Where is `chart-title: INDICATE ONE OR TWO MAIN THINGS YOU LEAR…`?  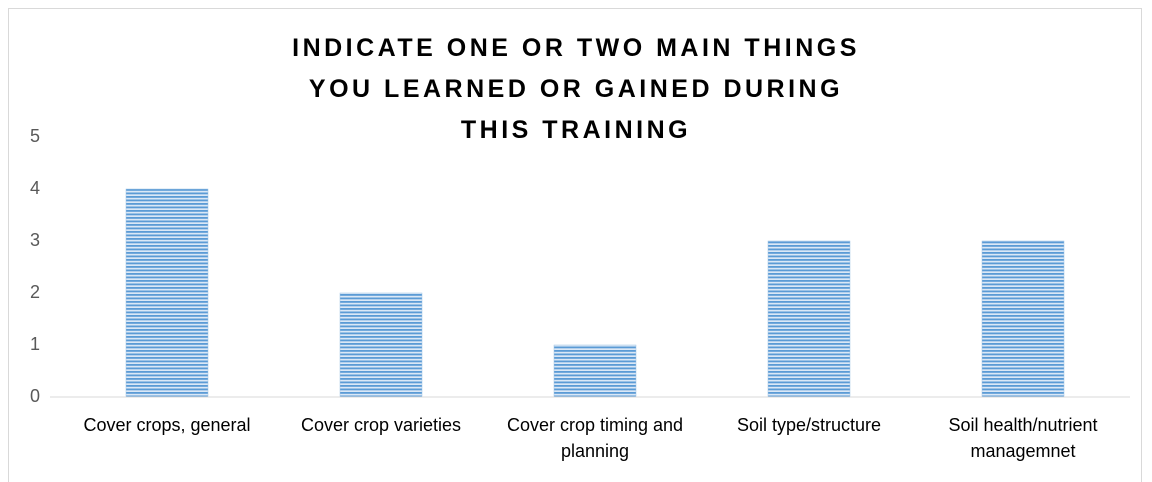
chart-title: INDICATE ONE OR TWO MAIN THINGS YOU LEAR… is located at coordinates (576, 89).